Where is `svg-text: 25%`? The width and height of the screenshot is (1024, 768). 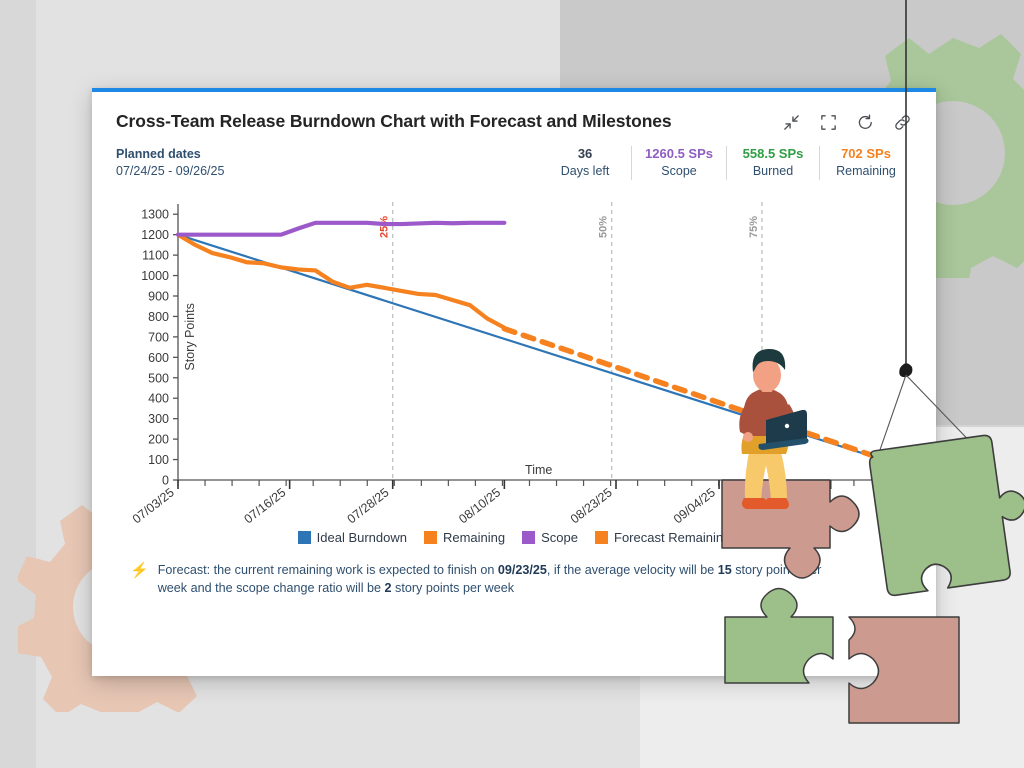
svg-text: 25% is located at coordinates (385, 227).